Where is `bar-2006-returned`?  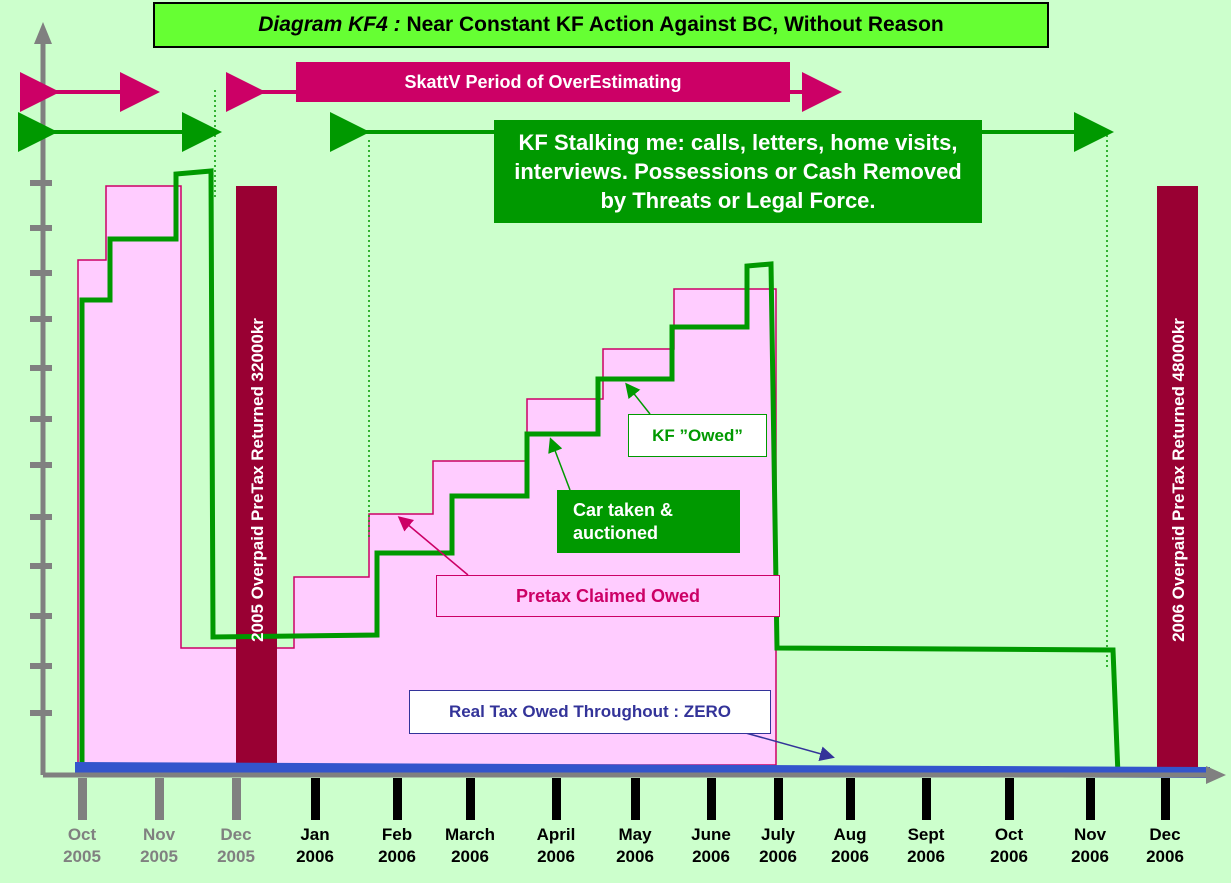
bar-2006-returned is located at coordinates (1177, 479).